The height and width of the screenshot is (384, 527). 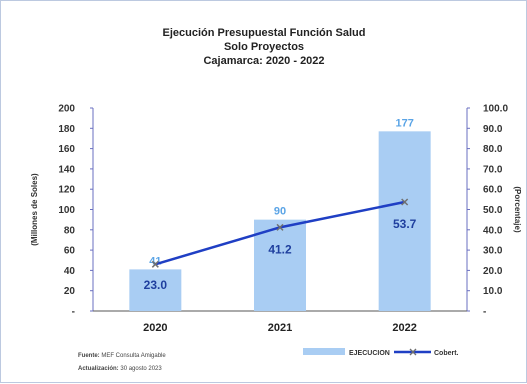 What do you see at coordinates (70, 251) in the screenshot?
I see `y-tick-label: 60` at bounding box center [70, 251].